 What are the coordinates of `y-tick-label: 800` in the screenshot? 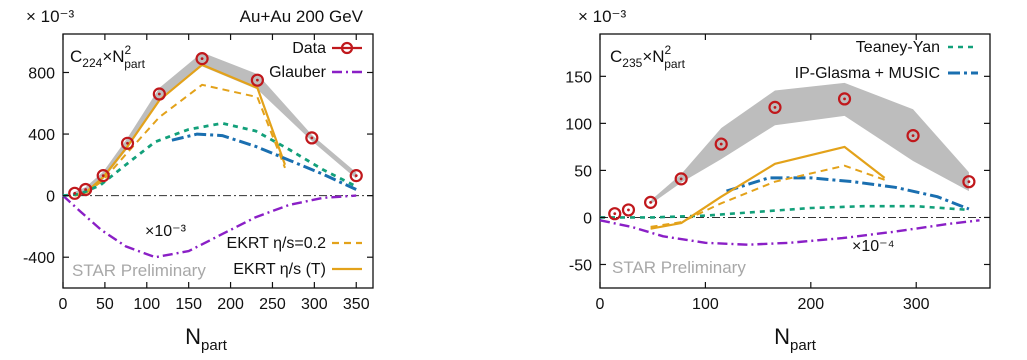 It's located at (41, 73).